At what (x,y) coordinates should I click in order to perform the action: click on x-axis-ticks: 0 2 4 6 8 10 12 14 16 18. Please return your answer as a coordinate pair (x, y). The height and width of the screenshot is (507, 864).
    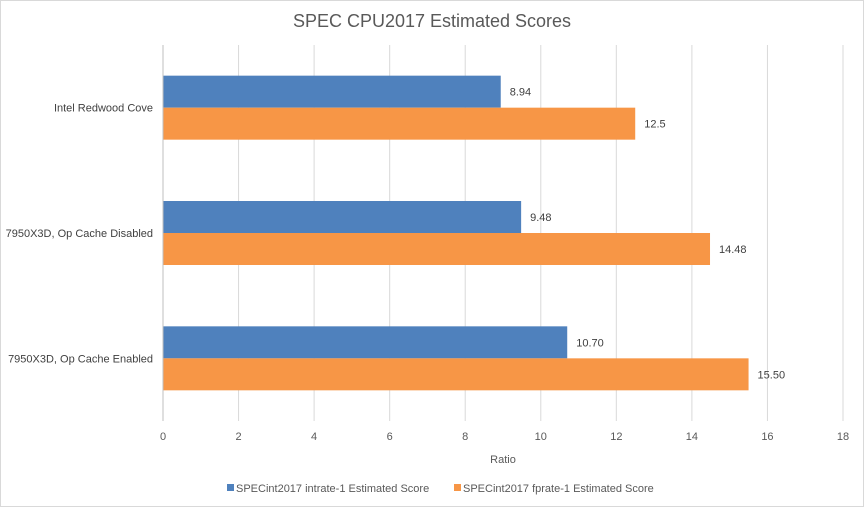
    Looking at the image, I should click on (504, 437).